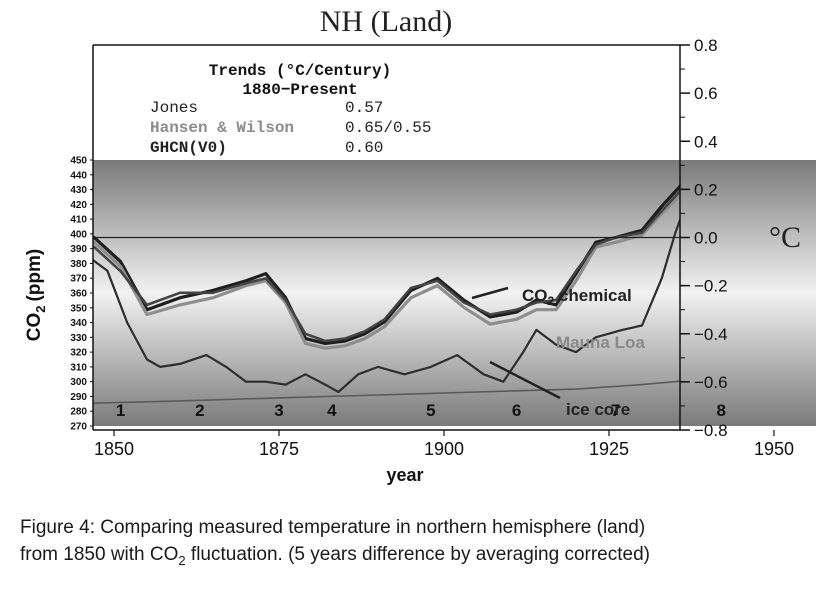  I want to click on annotation-co2-chemical-pointer, so click(490, 293).